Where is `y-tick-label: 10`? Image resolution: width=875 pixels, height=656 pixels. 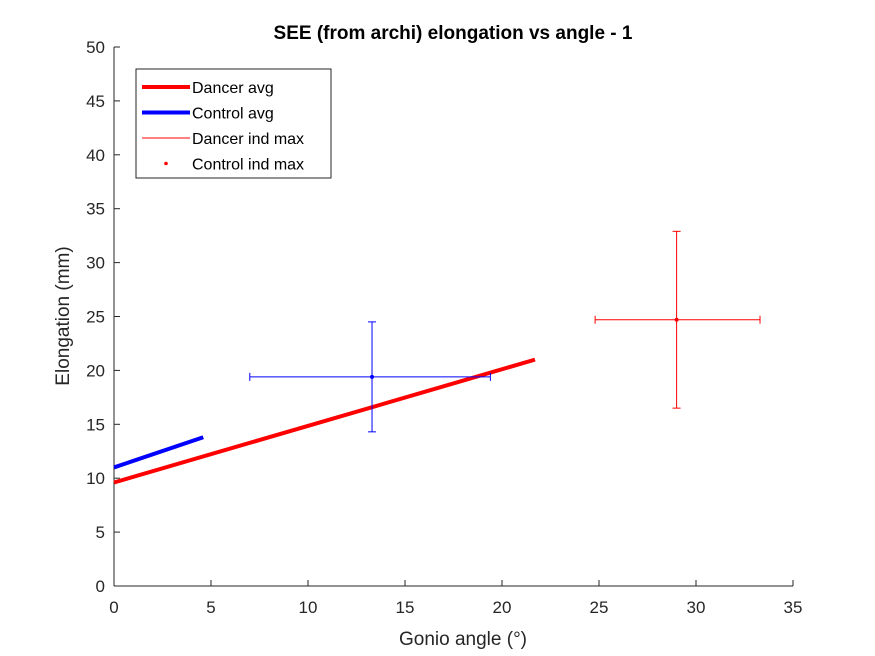
y-tick-label: 10 is located at coordinates (95, 478).